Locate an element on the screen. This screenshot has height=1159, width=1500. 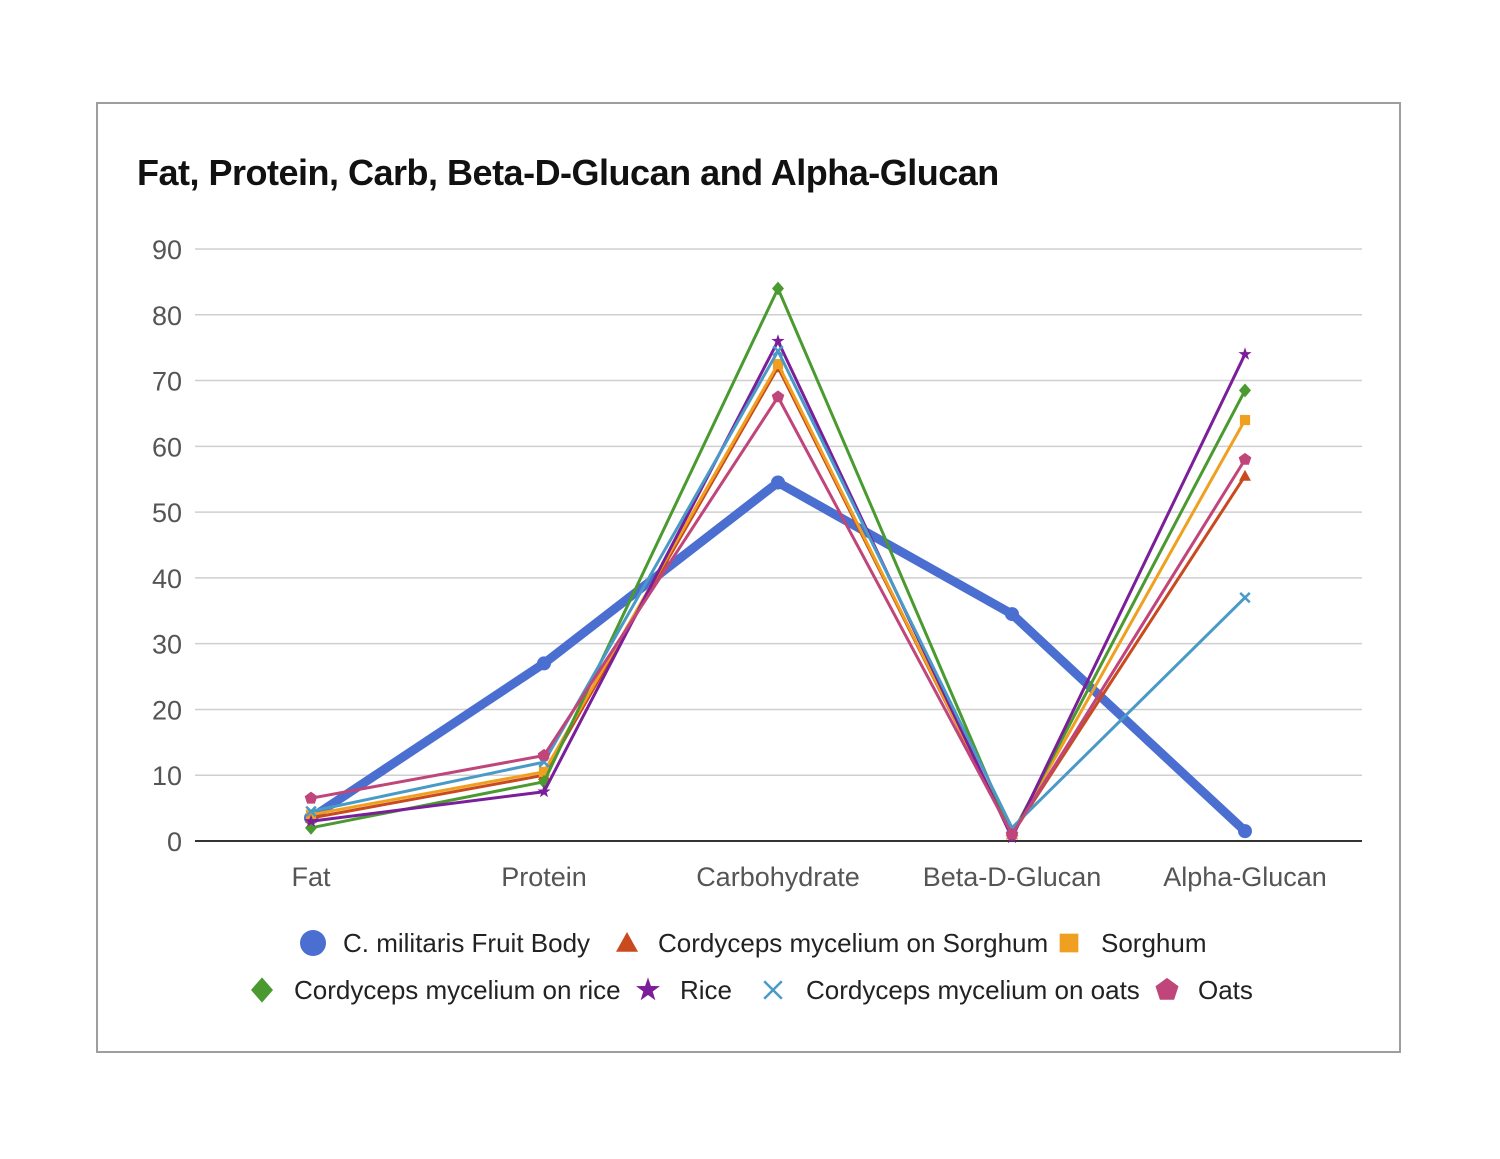
x-tick-label: Protein is located at coordinates (544, 877).